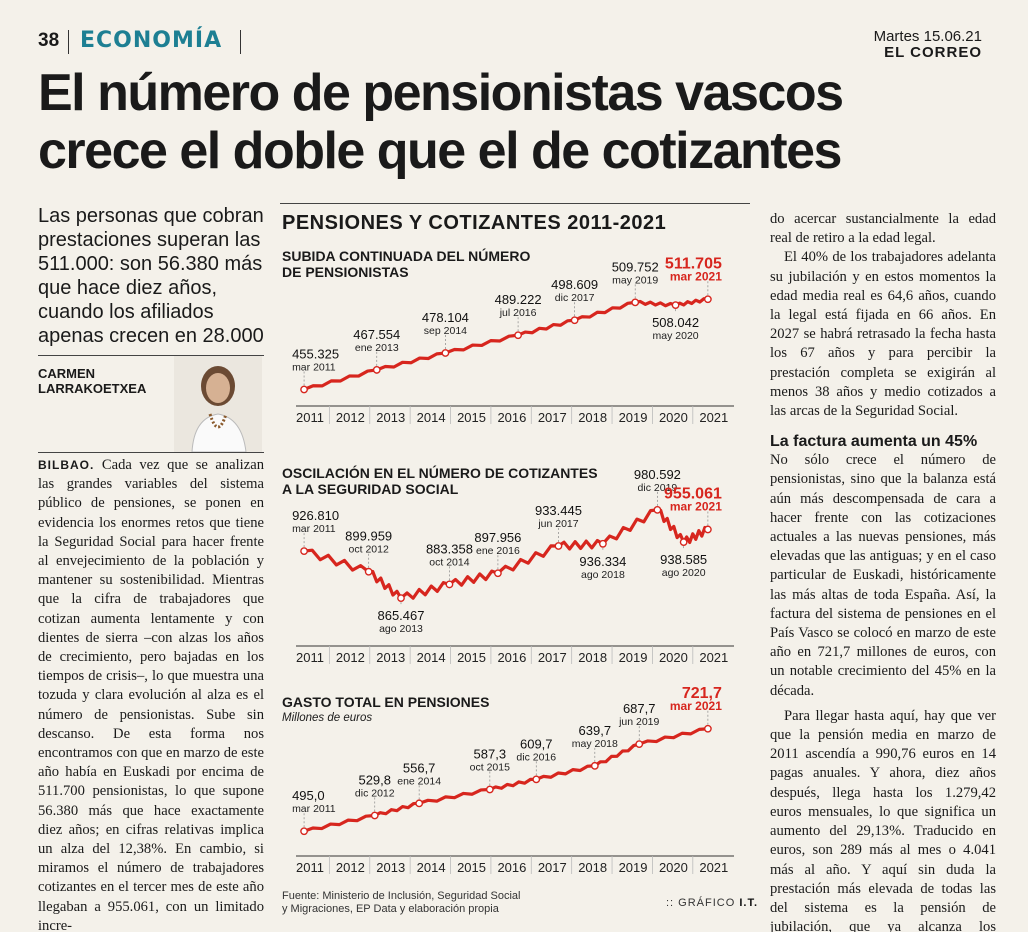 Image resolution: width=1028 pixels, height=932 pixels. I want to click on data-value-label: 478.104, so click(445, 317).